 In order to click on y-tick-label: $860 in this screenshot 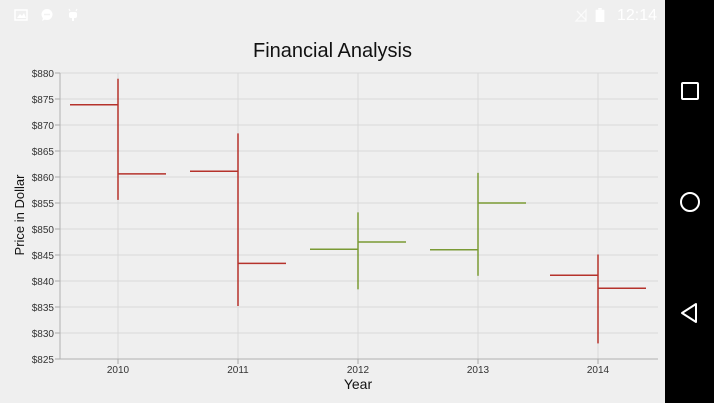, I will do `click(43, 178)`.